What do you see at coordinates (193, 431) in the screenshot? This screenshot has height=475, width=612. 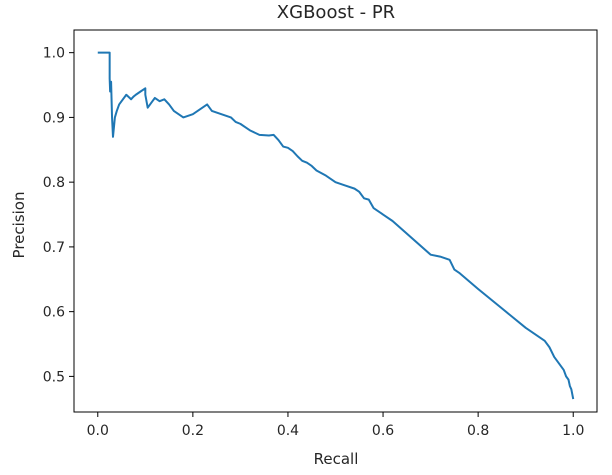 I see `x-tick-label: 0.2` at bounding box center [193, 431].